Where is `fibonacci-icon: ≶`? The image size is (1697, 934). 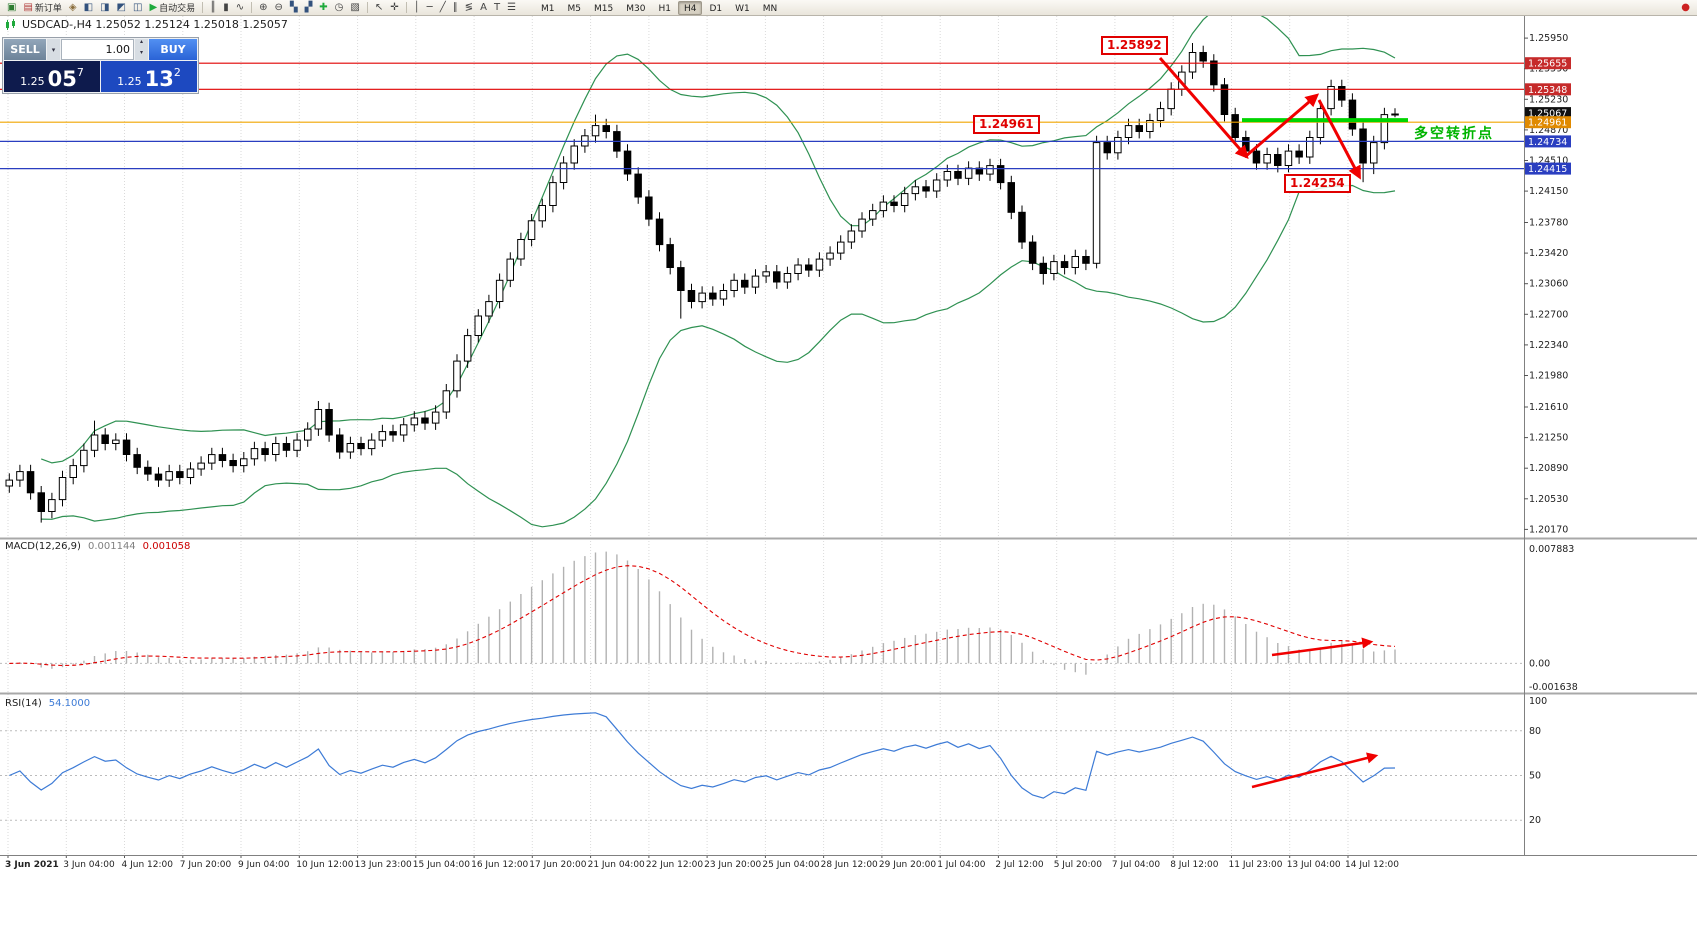 fibonacci-icon: ≶ is located at coordinates (469, 7).